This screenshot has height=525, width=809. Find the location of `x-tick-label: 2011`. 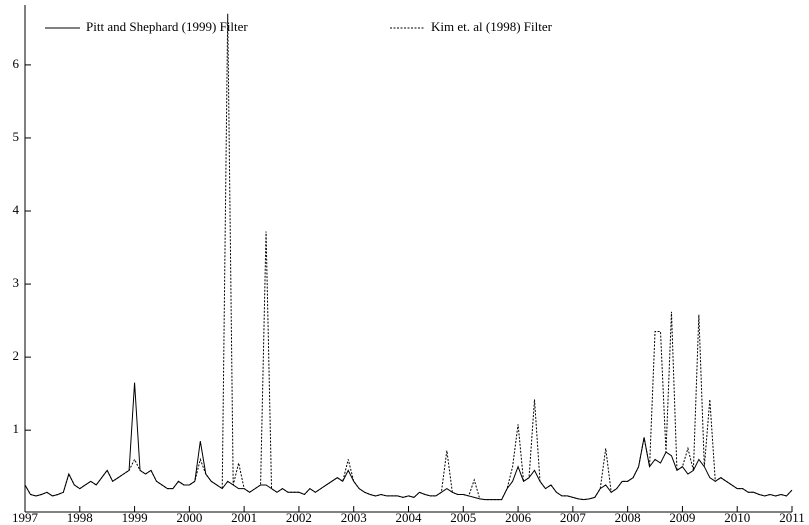

x-tick-label: 2011 is located at coordinates (792, 517).